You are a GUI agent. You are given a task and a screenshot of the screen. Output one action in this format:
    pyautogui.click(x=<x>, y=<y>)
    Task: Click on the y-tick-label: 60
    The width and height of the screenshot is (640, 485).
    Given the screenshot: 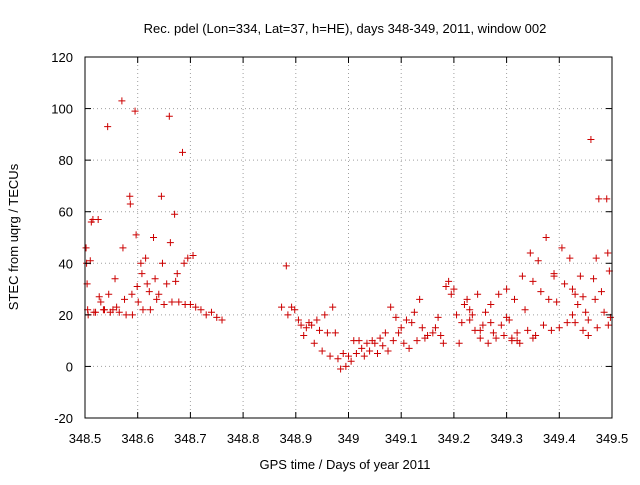 What is the action you would take?
    pyautogui.click(x=66, y=212)
    